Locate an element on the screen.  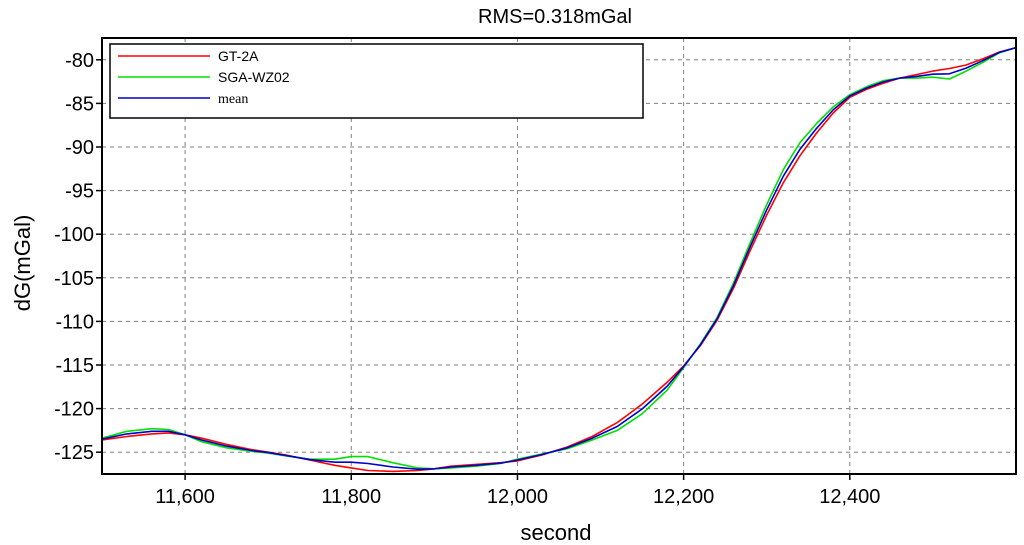
y-tick-label: -100 is located at coordinates (74, 235).